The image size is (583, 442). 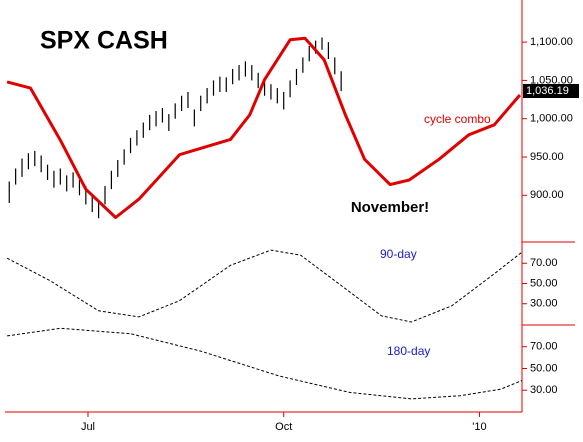 I want to click on y-tick-label: 1,100.00, so click(x=551, y=42).